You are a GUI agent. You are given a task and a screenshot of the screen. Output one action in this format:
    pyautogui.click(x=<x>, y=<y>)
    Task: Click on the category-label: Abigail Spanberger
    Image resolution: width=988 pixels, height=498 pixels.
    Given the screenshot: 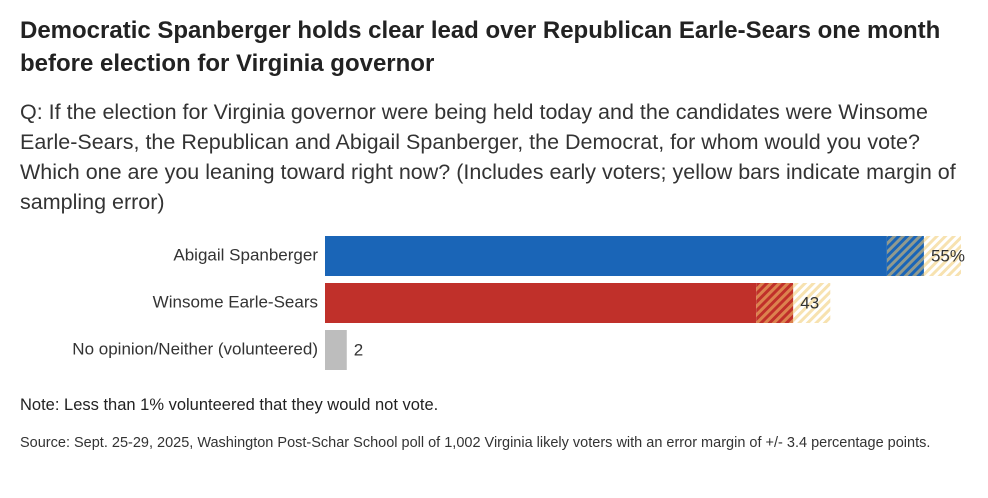 What is the action you would take?
    pyautogui.click(x=245, y=254)
    